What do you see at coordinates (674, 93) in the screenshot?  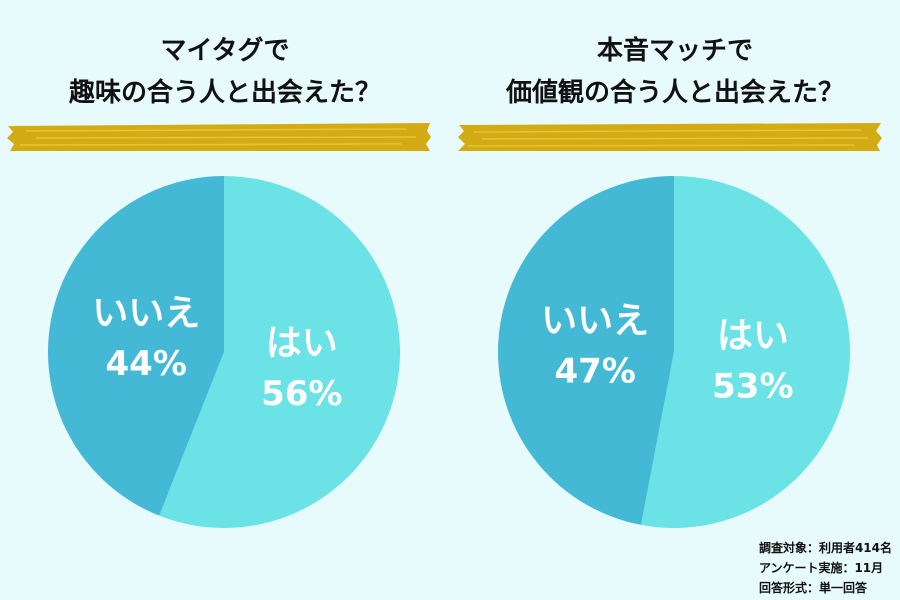 I see `chart-title-line-2: 価値観の合う人と出会えた？` at bounding box center [674, 93].